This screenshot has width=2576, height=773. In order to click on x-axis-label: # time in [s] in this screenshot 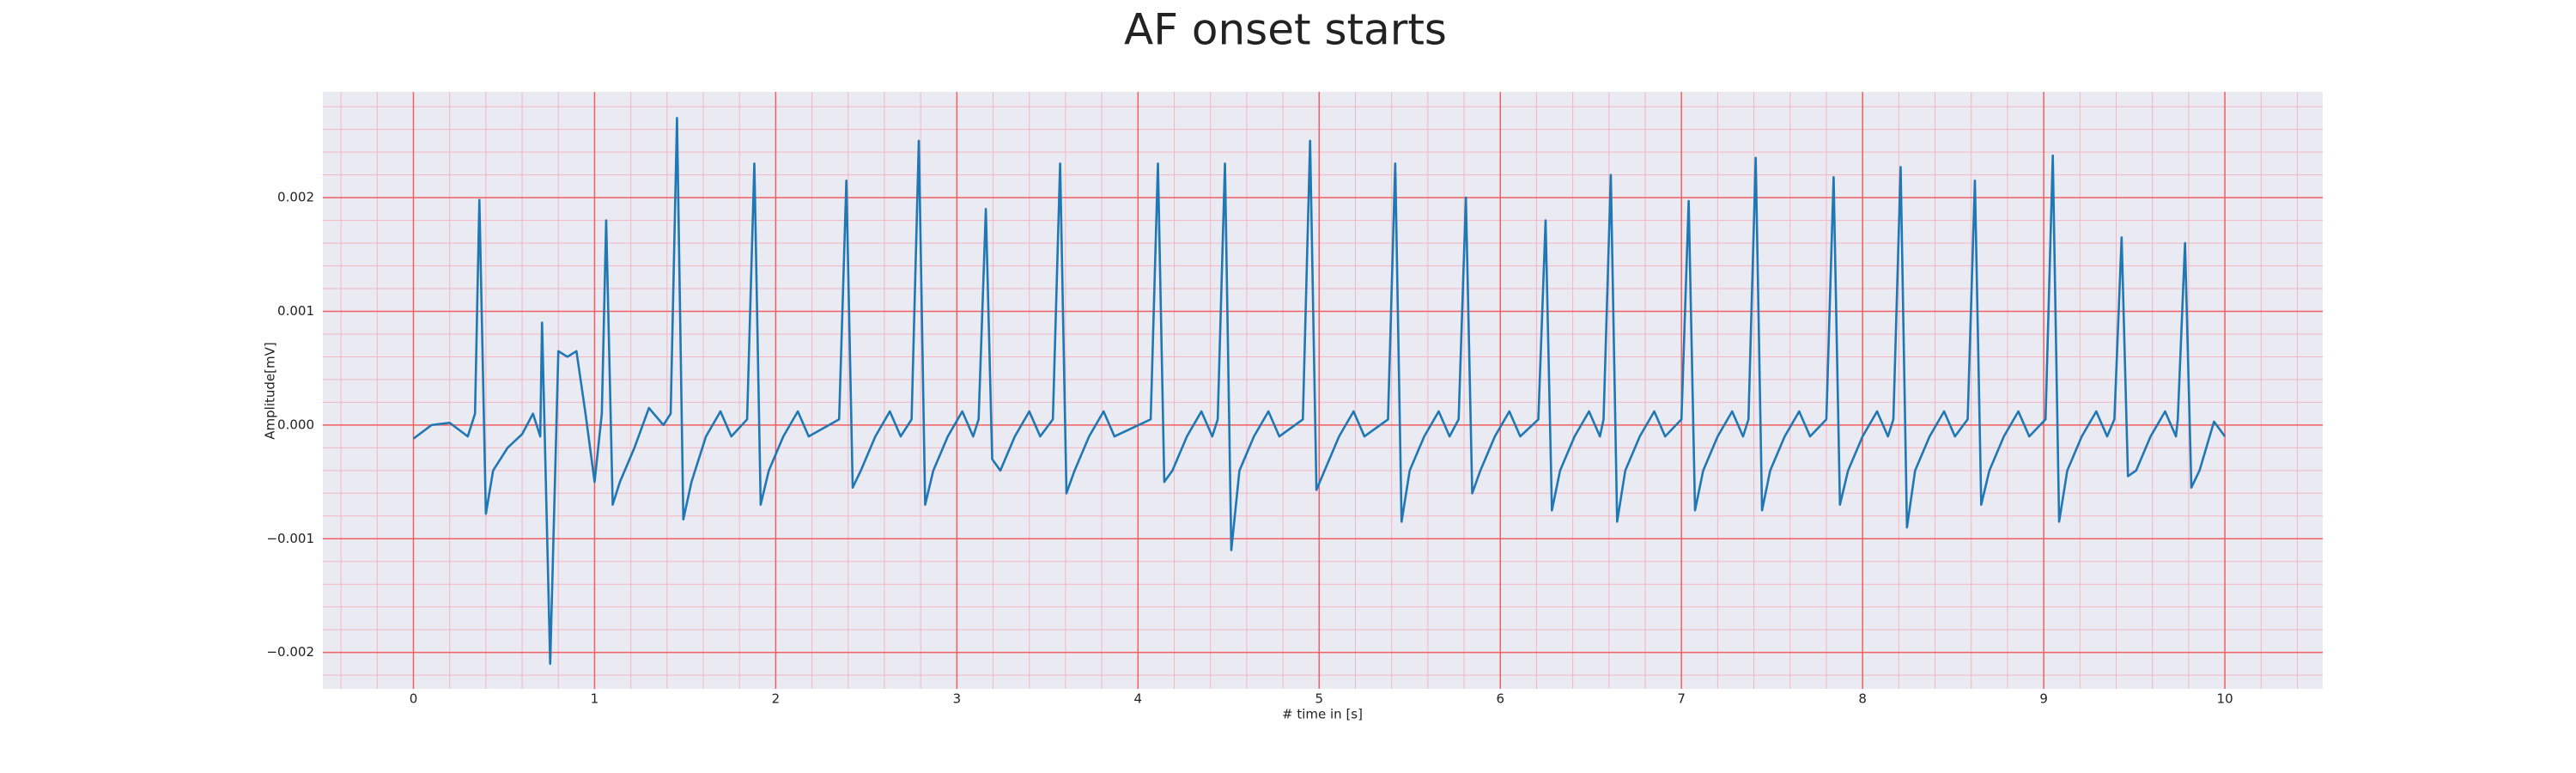, I will do `click(1323, 714)`.